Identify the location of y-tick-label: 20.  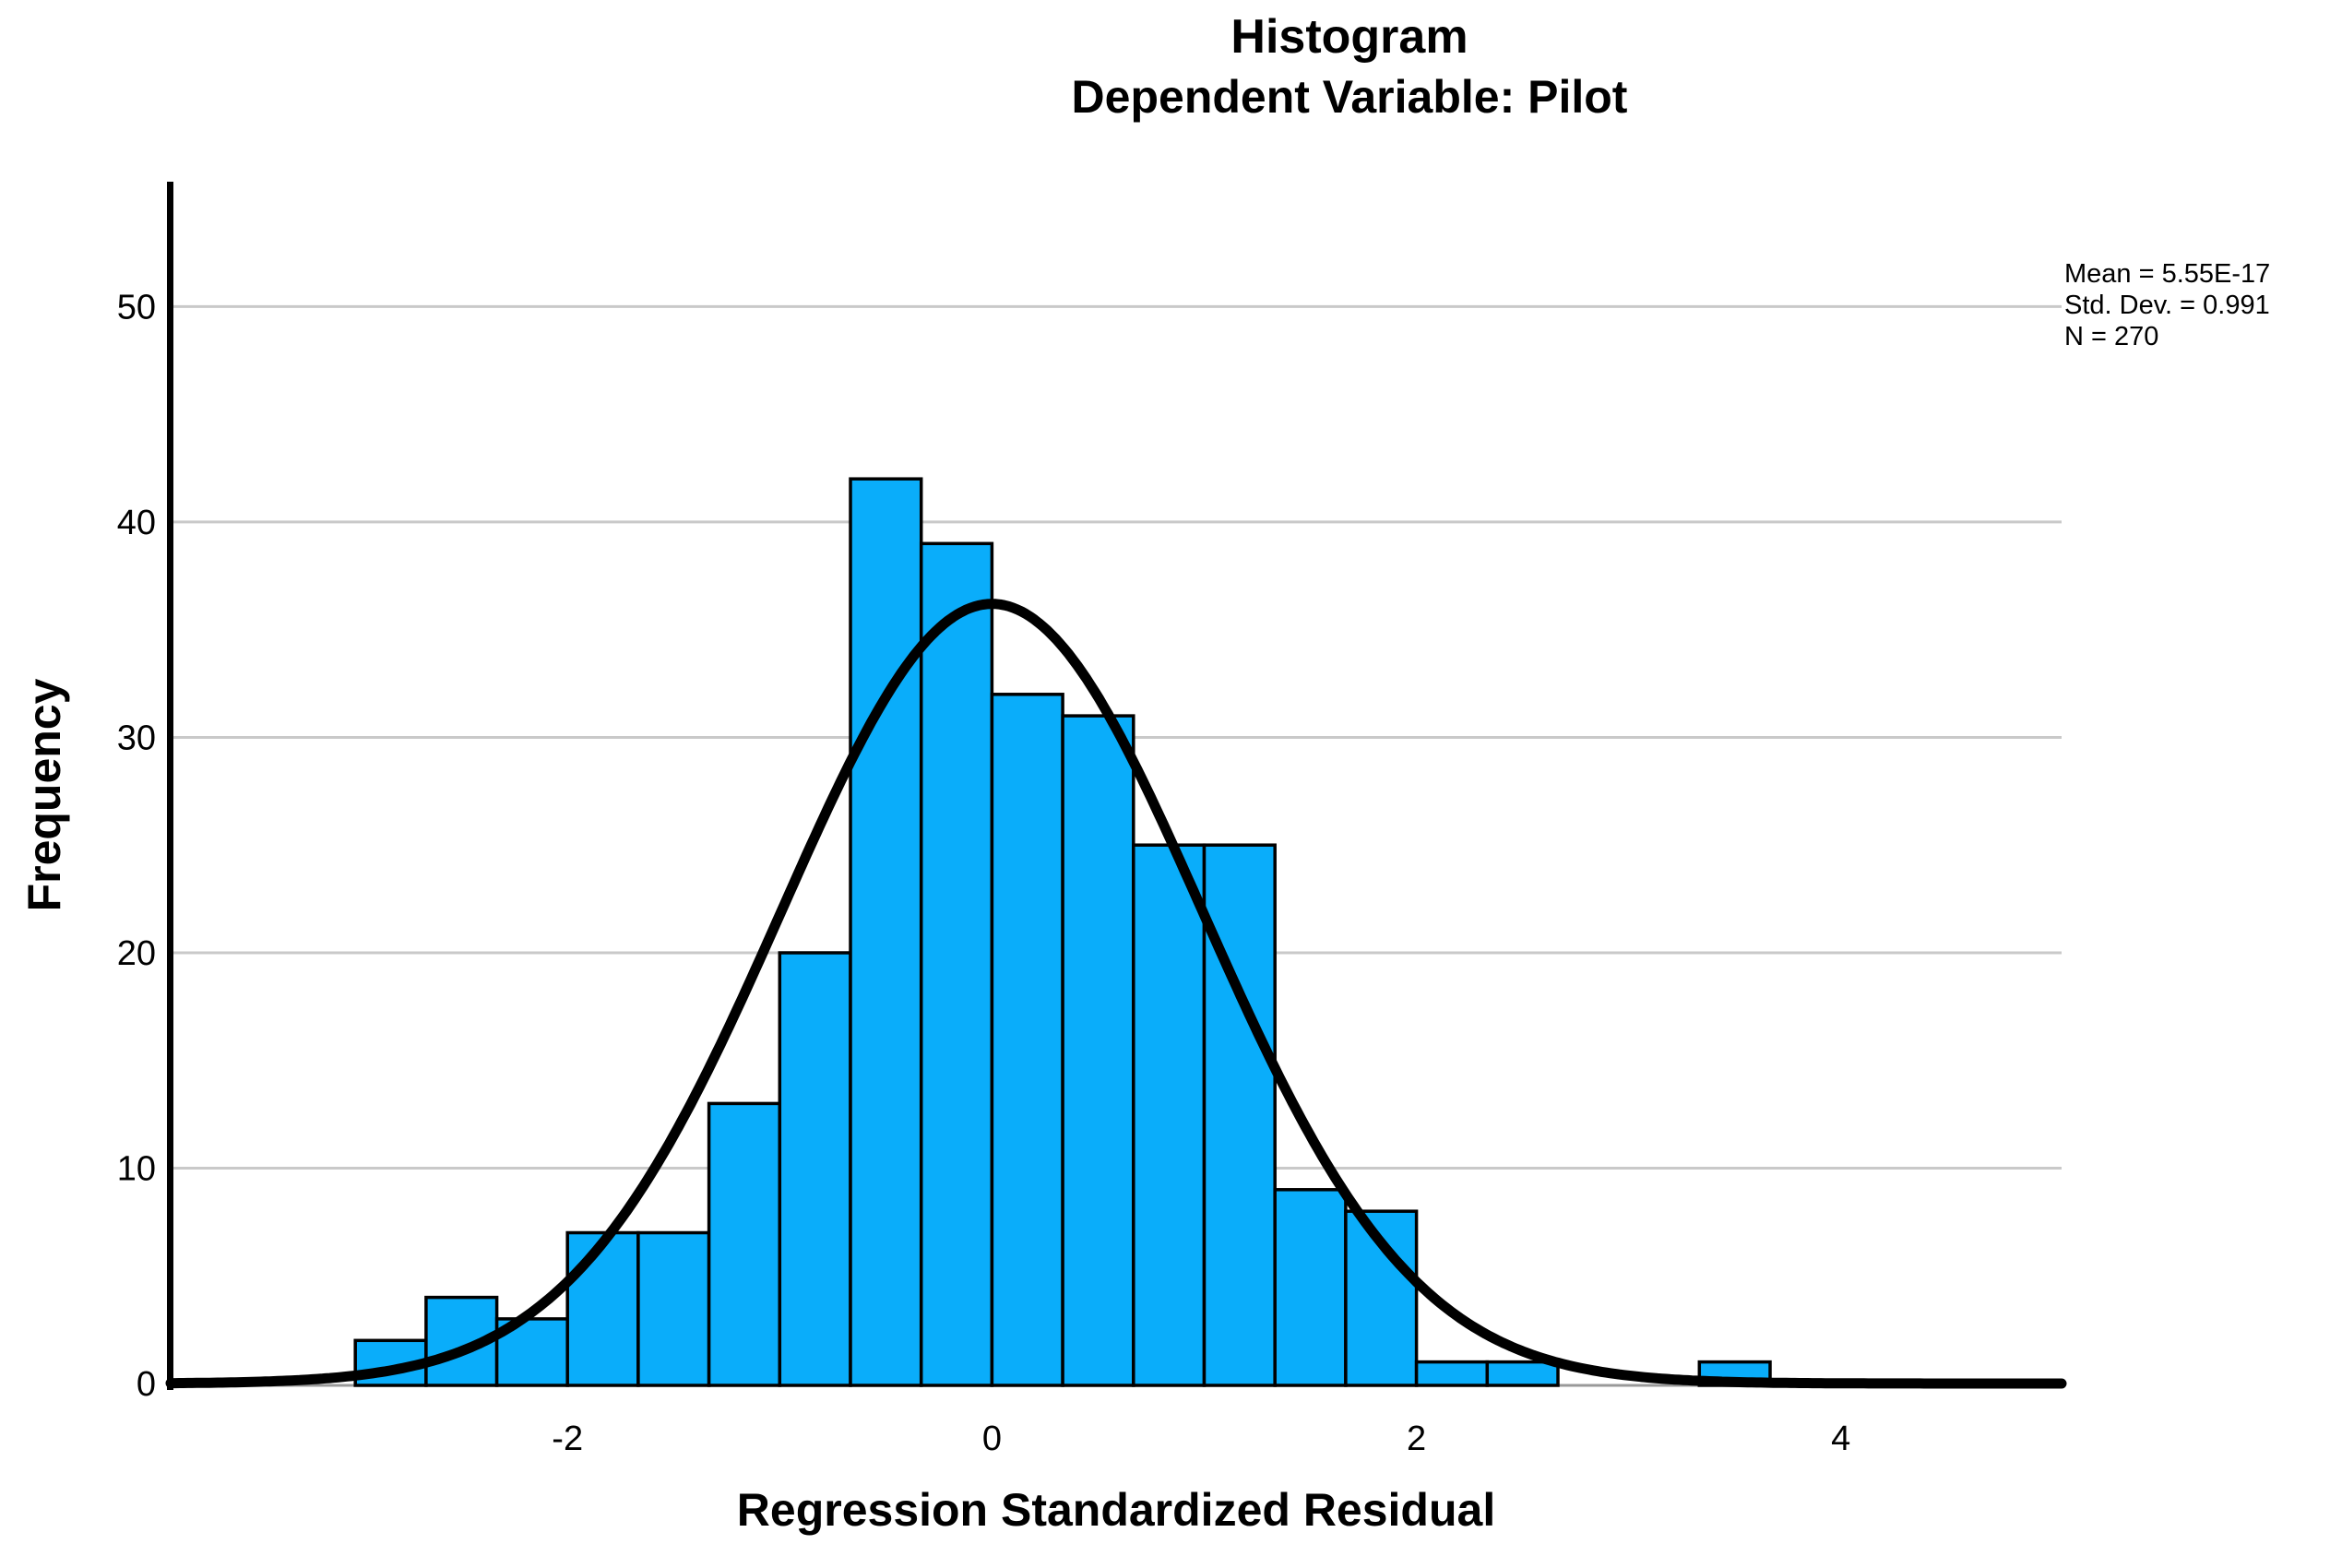
(136, 953).